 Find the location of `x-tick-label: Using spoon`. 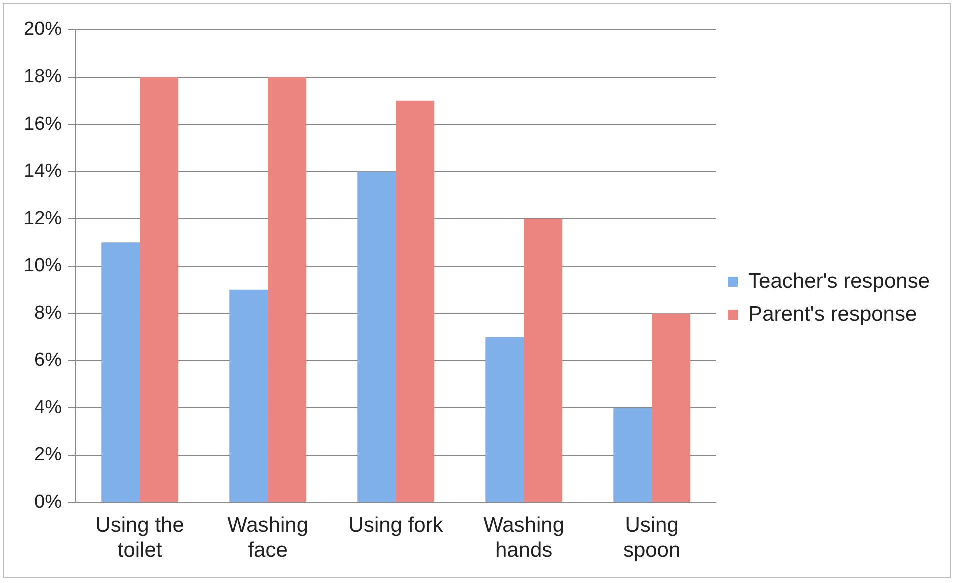

x-tick-label: Using spoon is located at coordinates (652, 538).